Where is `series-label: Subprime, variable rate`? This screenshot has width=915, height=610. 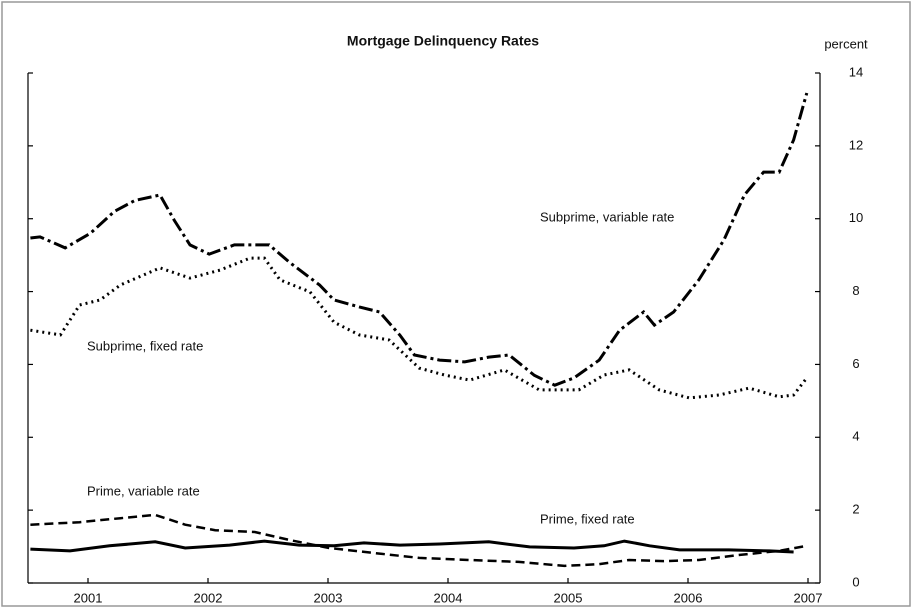 series-label: Subprime, variable rate is located at coordinates (607, 216).